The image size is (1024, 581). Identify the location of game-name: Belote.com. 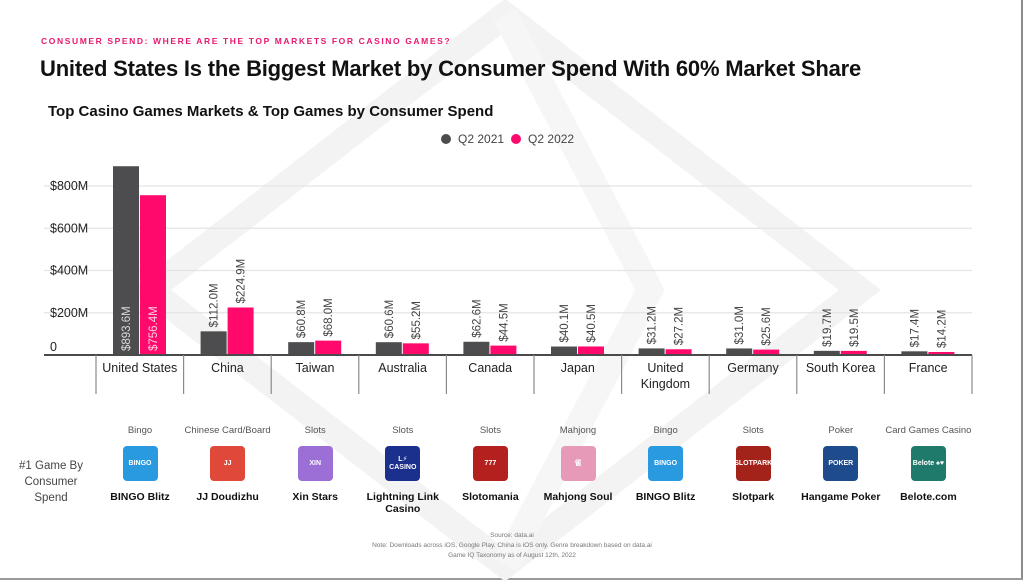
(928, 497).